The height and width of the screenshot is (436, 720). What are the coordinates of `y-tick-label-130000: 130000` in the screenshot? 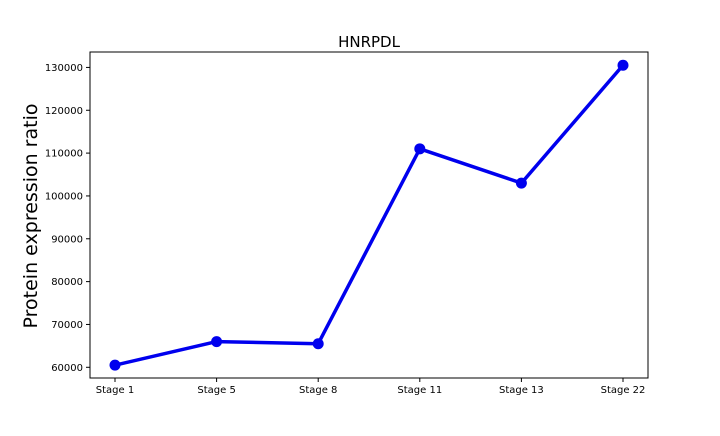 It's located at (64, 68).